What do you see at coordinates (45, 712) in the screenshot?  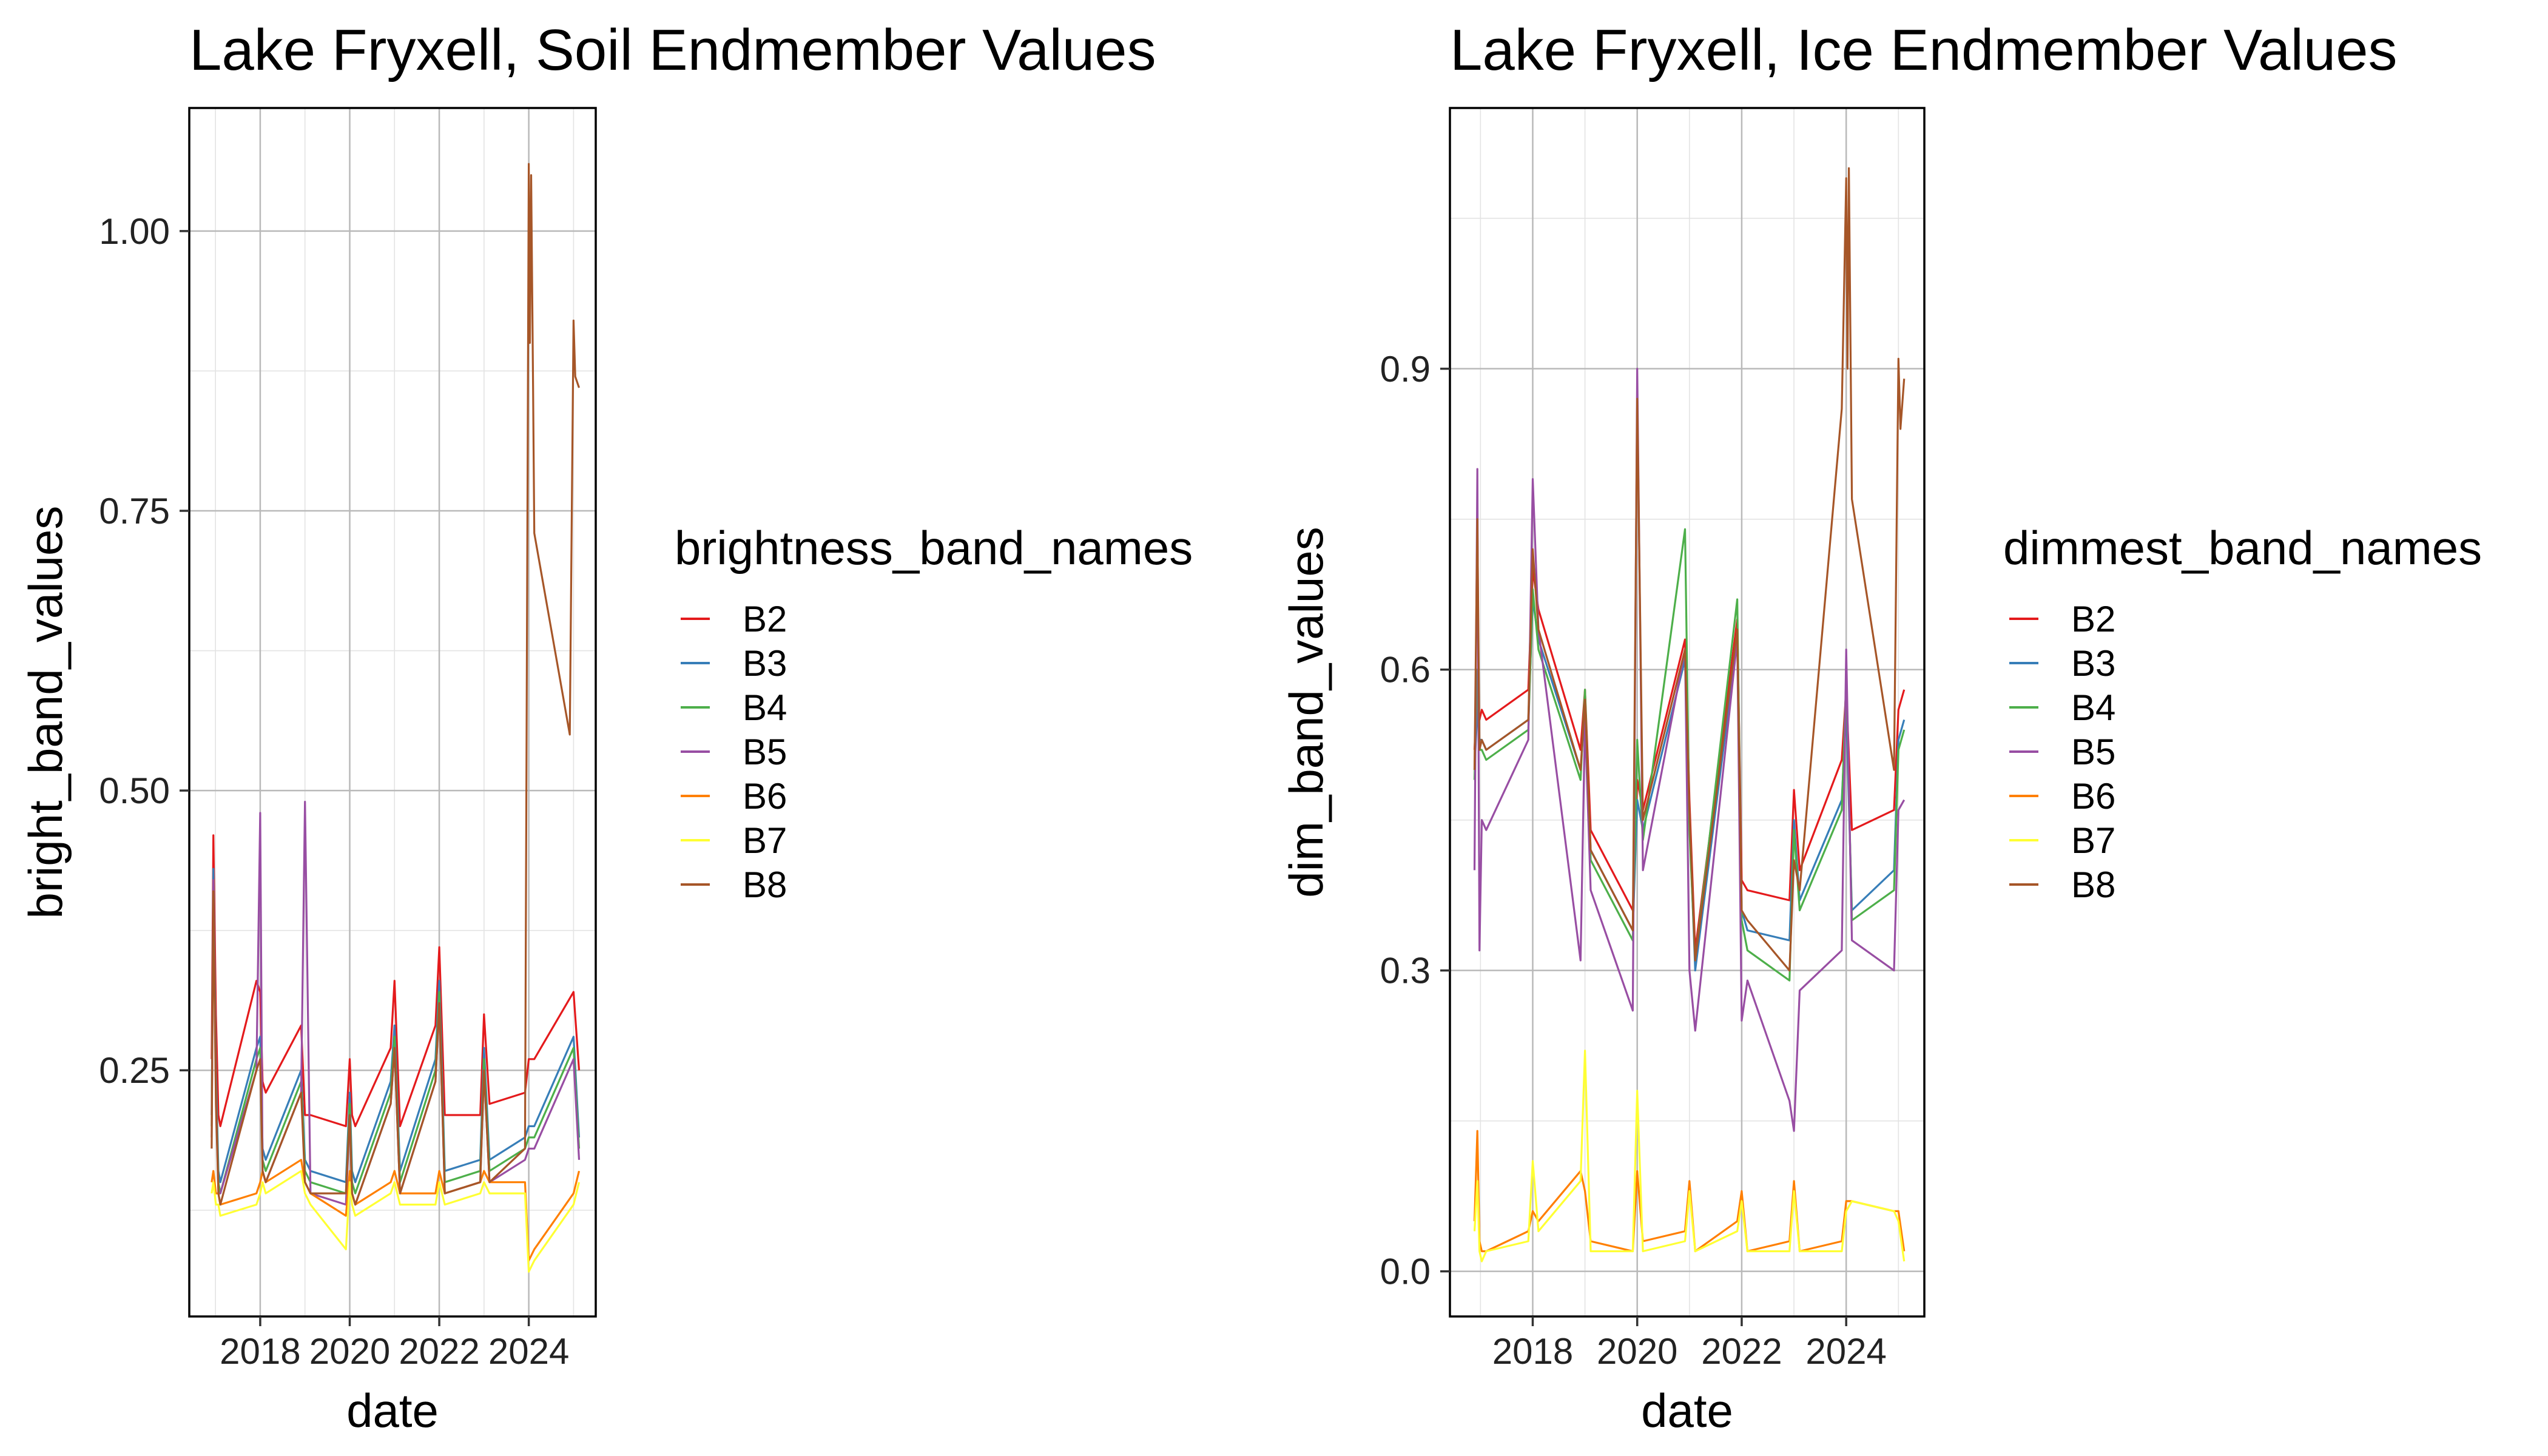 I see `soil-y-axis-title: bright_band_values` at bounding box center [45, 712].